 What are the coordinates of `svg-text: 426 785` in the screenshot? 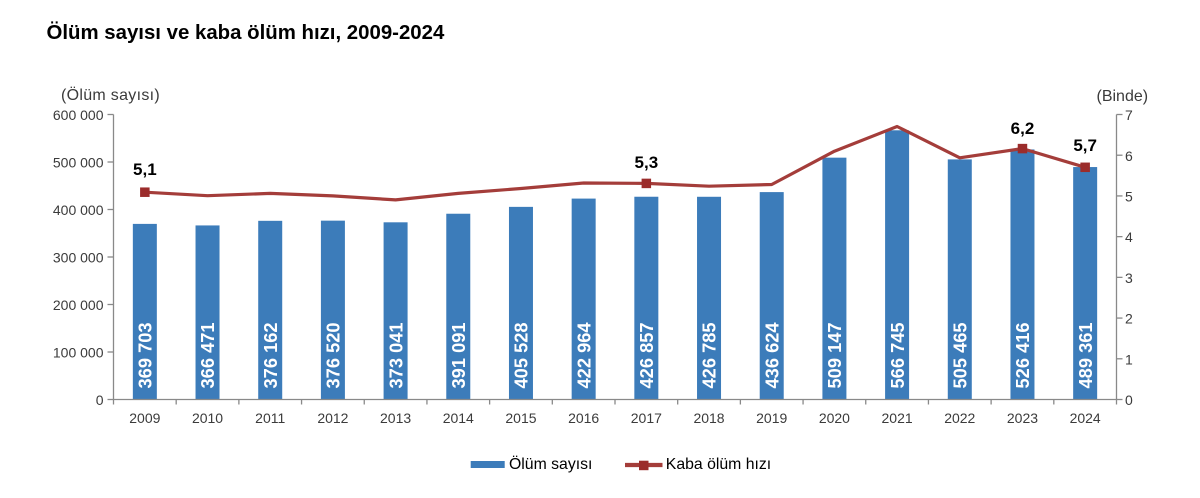 It's located at (709, 355).